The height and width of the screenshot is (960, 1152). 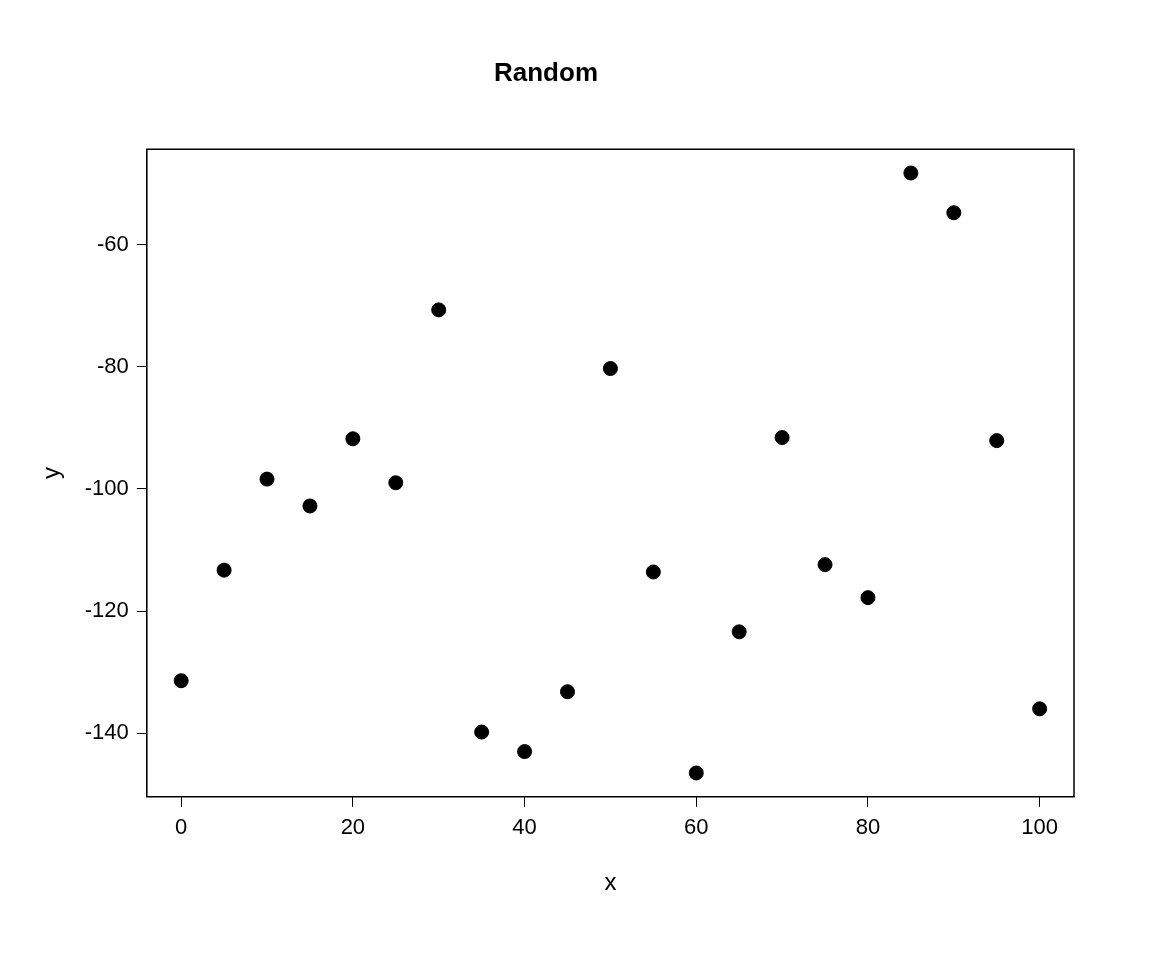 I want to click on y-tick-label: -120, so click(x=106, y=610).